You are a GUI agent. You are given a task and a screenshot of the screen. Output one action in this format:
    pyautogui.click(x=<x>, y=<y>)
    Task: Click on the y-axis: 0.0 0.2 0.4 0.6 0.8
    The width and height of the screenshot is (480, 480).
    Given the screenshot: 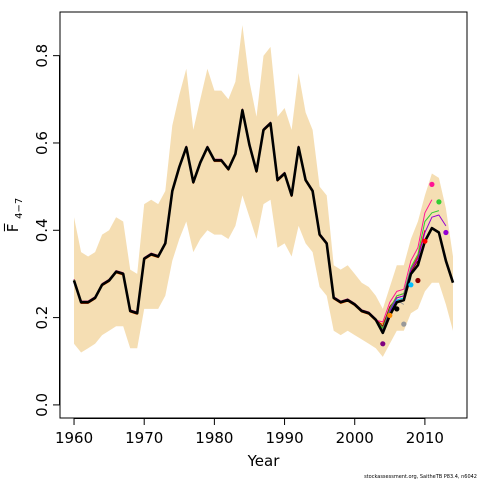 What is the action you would take?
    pyautogui.click(x=46, y=230)
    